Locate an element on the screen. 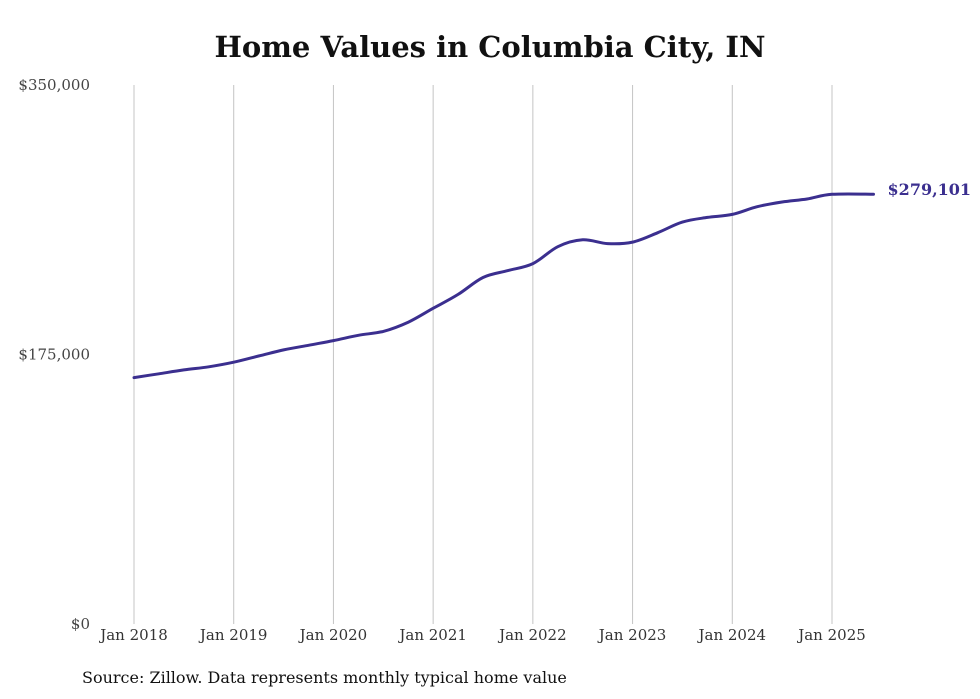  y-tick-label: $0 is located at coordinates (80, 624).